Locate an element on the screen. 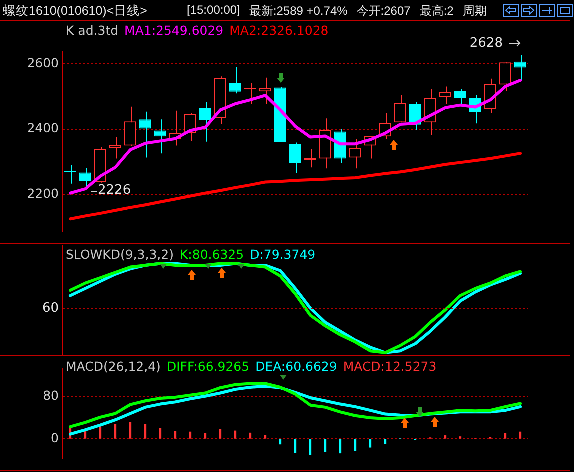 This screenshot has height=472, width=574. series-label: D:79.3749 is located at coordinates (283, 254).